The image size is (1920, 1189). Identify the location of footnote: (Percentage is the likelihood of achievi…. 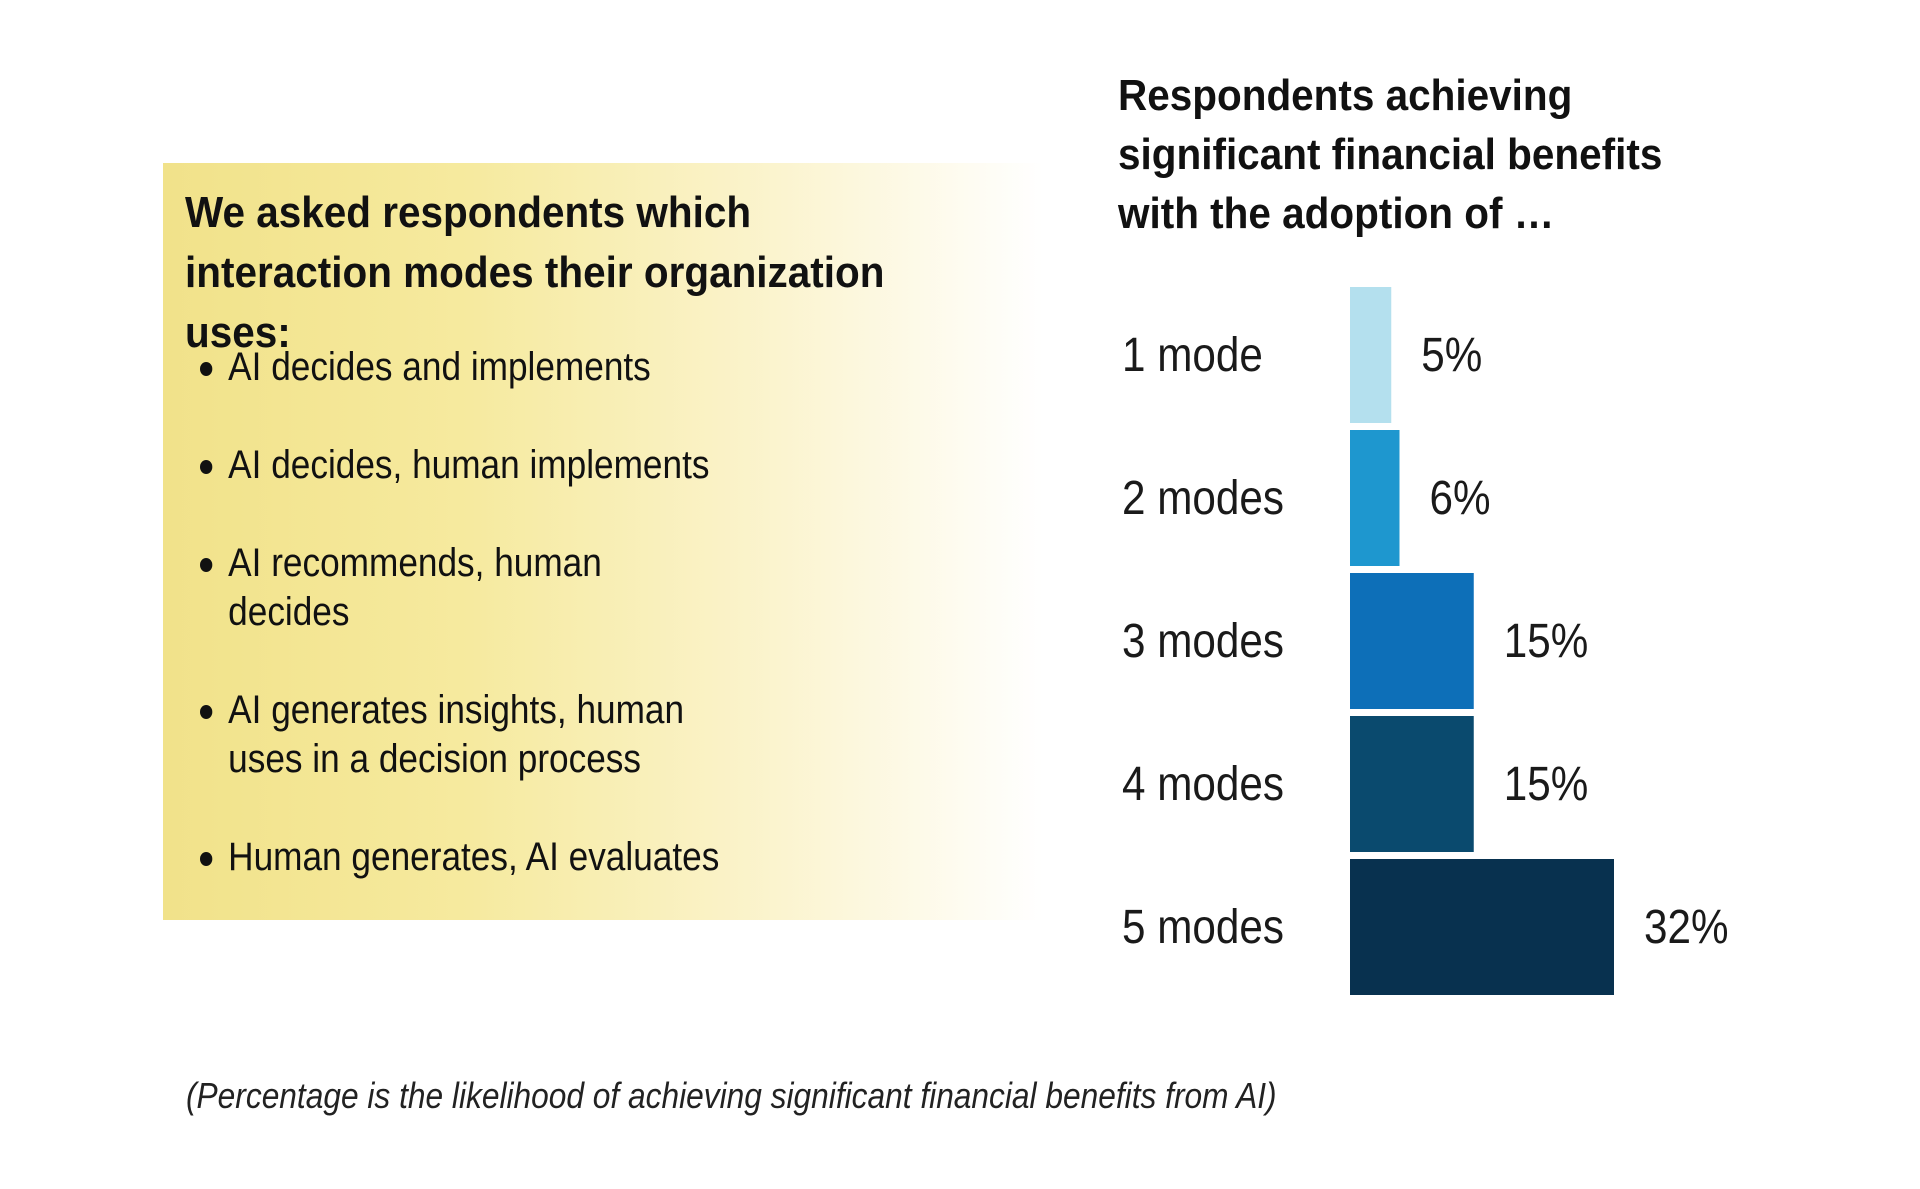
(731, 1095).